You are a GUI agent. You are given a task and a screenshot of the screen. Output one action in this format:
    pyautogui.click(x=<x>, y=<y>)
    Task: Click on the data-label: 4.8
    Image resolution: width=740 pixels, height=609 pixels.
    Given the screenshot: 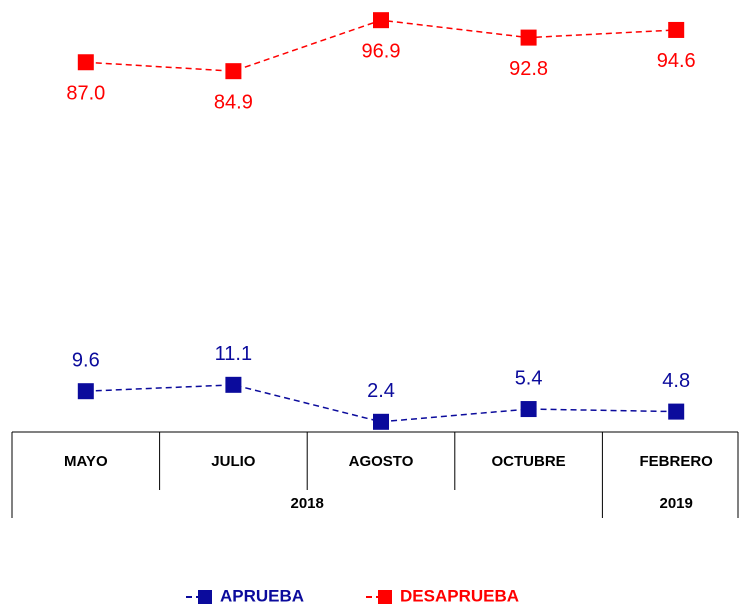 What is the action you would take?
    pyautogui.click(x=676, y=381)
    